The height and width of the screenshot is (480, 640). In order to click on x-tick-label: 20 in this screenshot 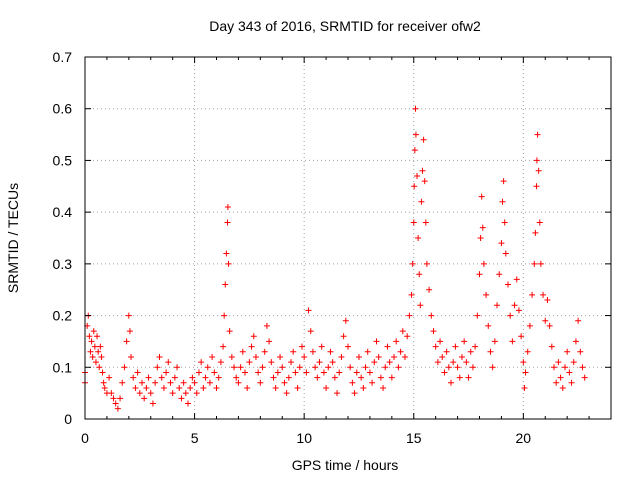, I will do `click(524, 438)`.